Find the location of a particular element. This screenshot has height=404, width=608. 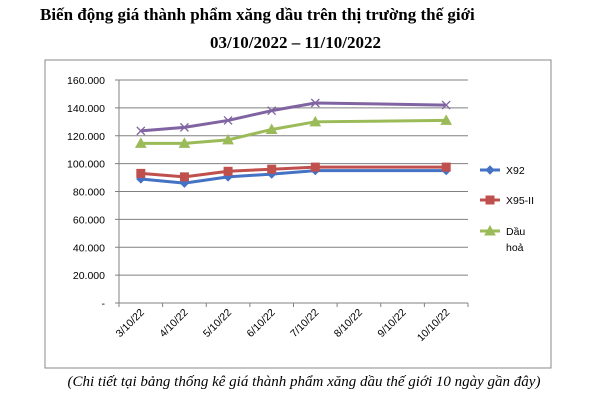

legend-label: hoả is located at coordinates (515, 248).